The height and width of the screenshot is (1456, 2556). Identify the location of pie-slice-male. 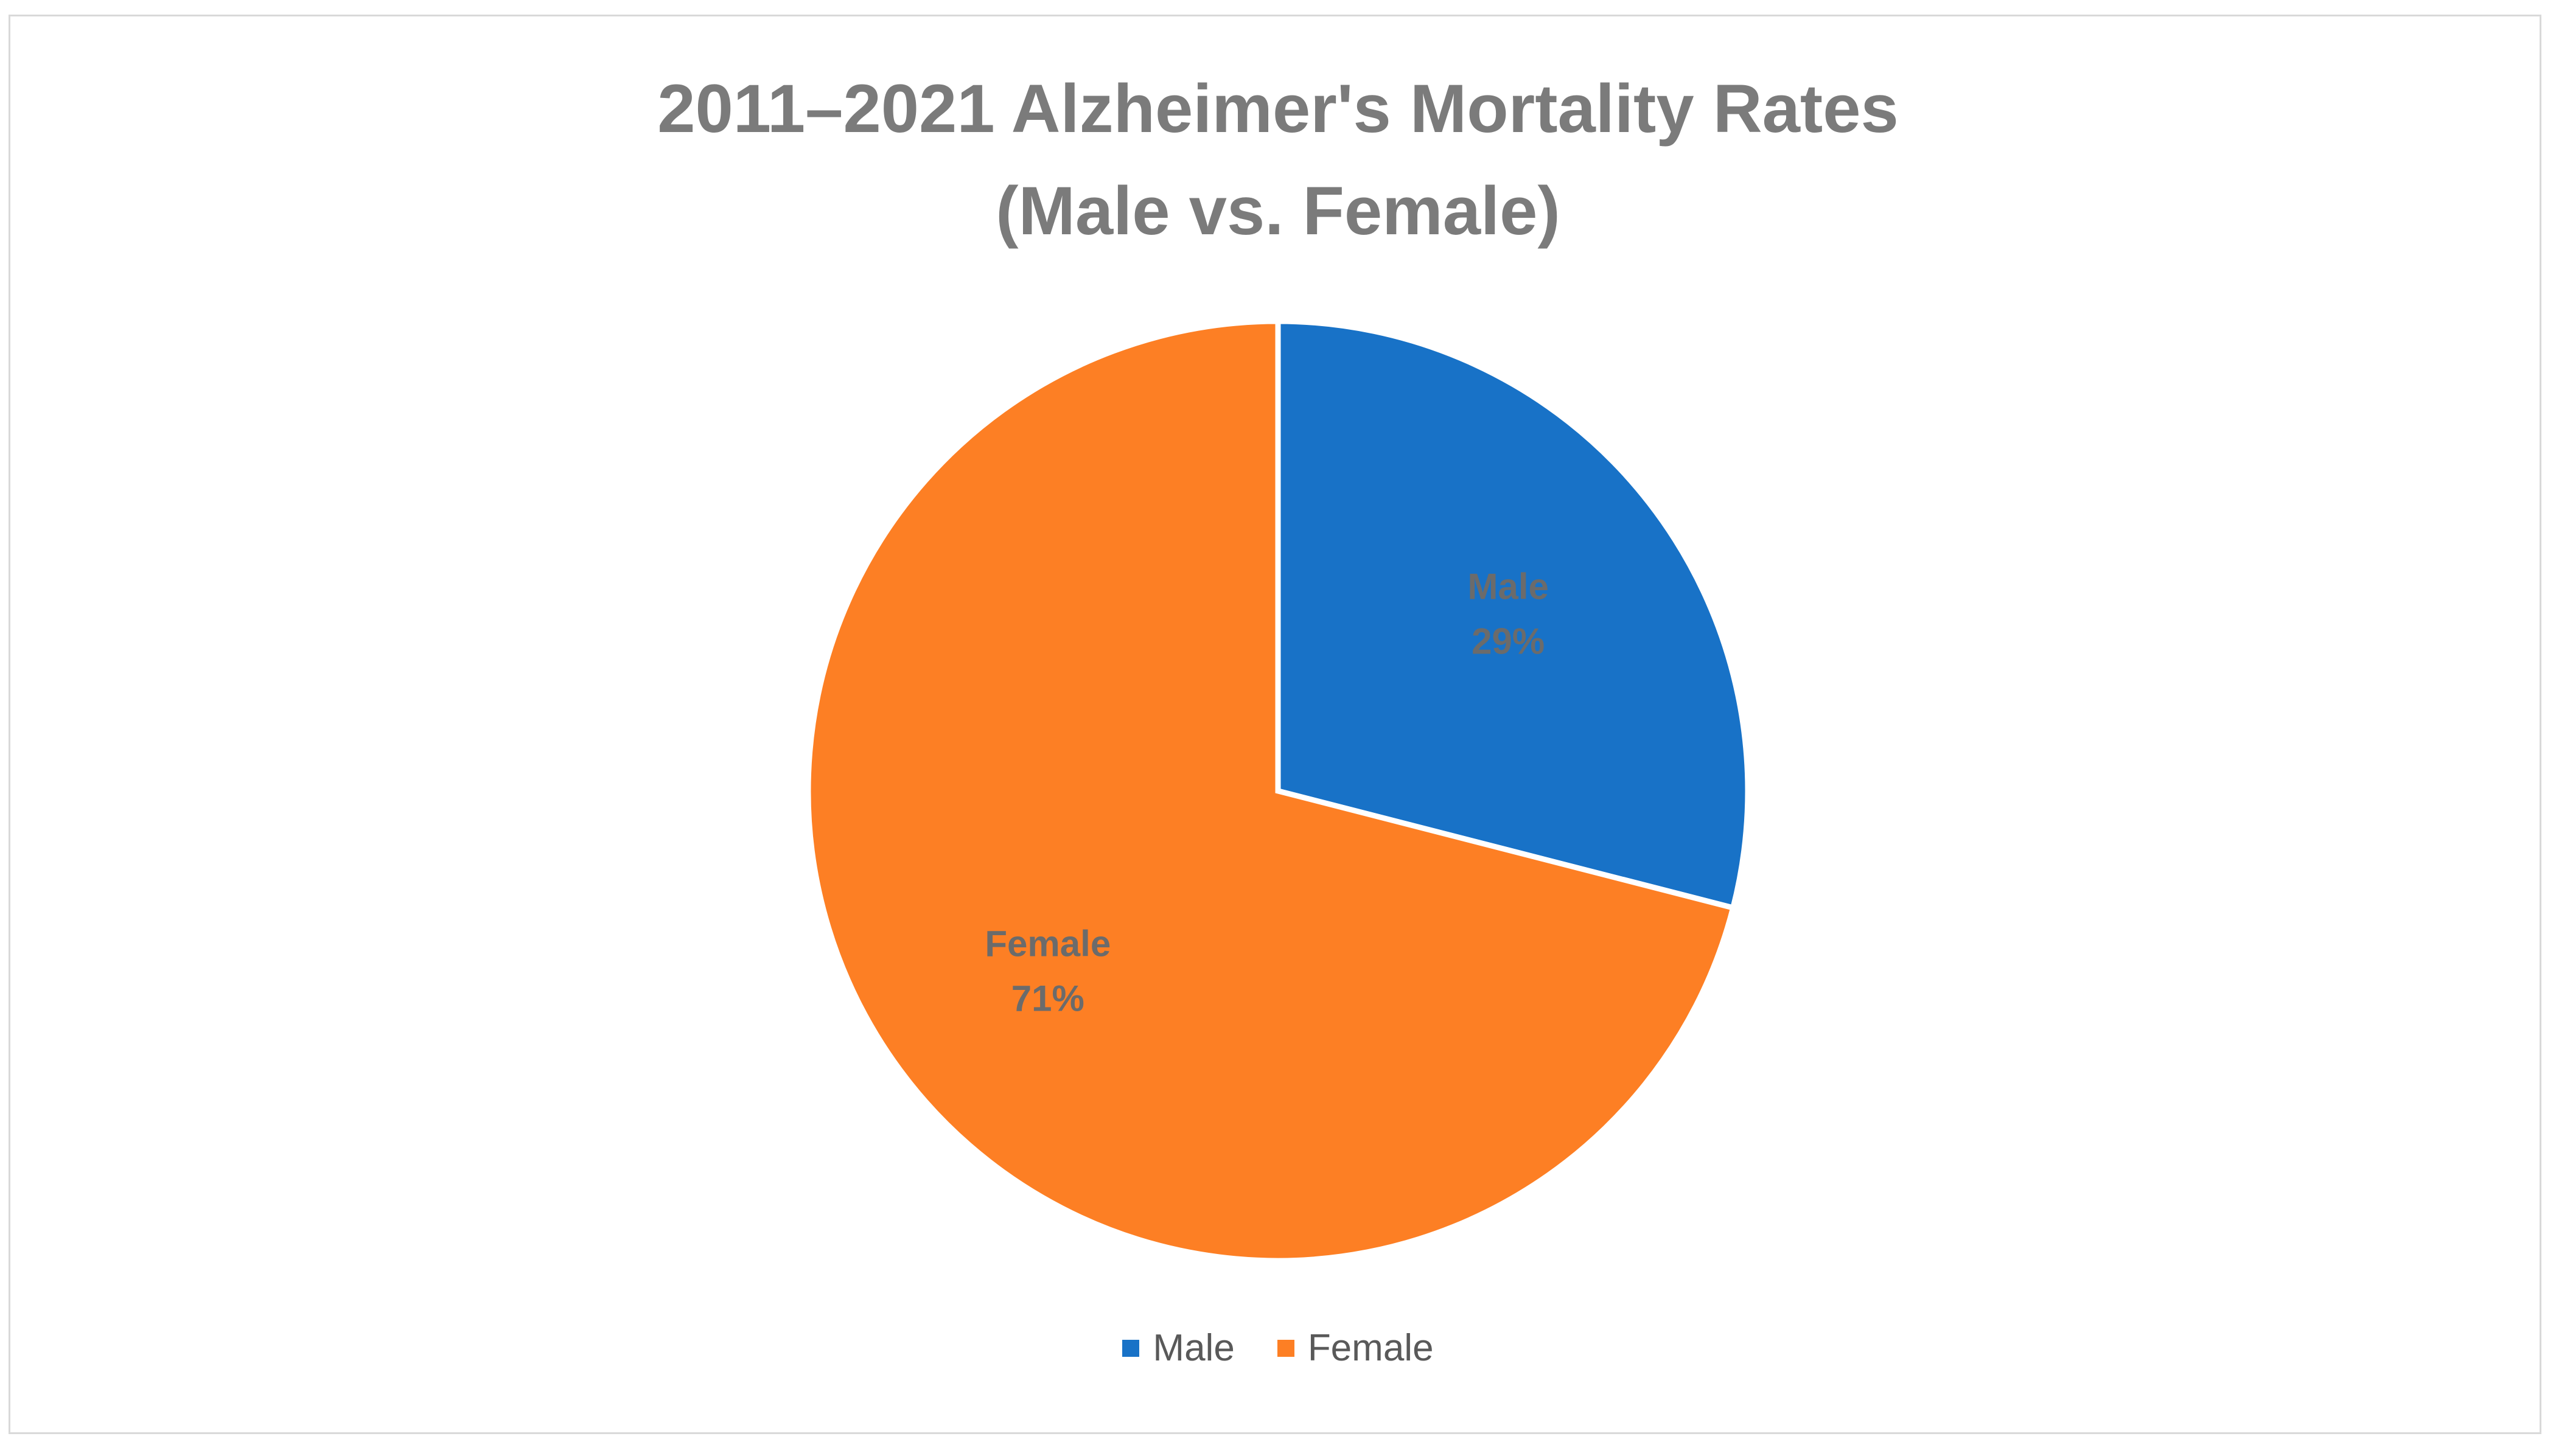
(1513, 614).